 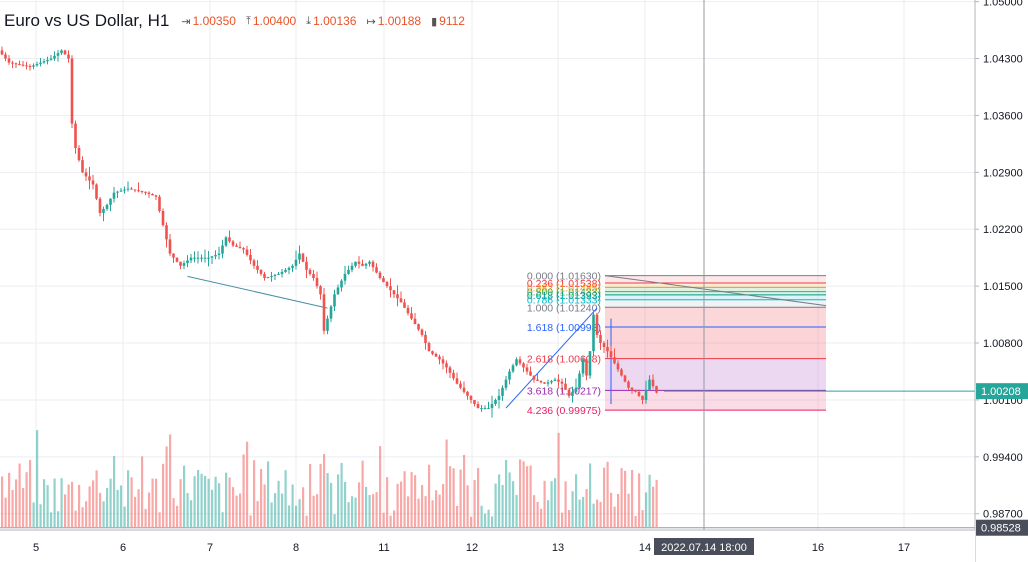 I want to click on crosshair-time-label: 2022.07.14 18:00, so click(x=704, y=548).